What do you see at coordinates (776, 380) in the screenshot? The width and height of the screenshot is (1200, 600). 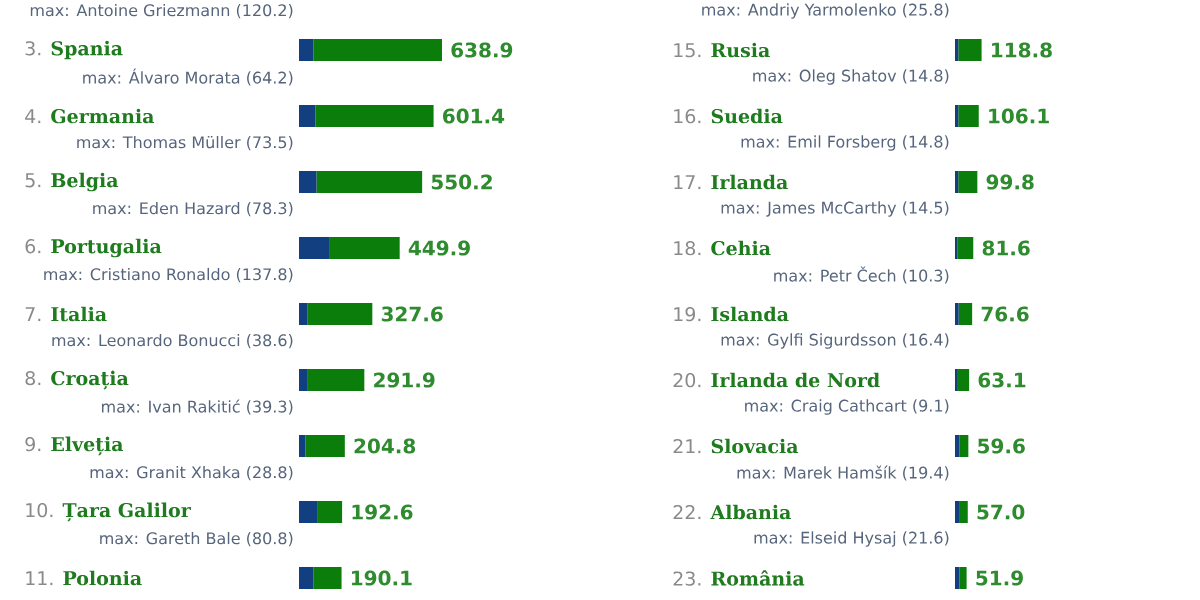 I see `y-tick-label: 20. Irlanda de Nord` at bounding box center [776, 380].